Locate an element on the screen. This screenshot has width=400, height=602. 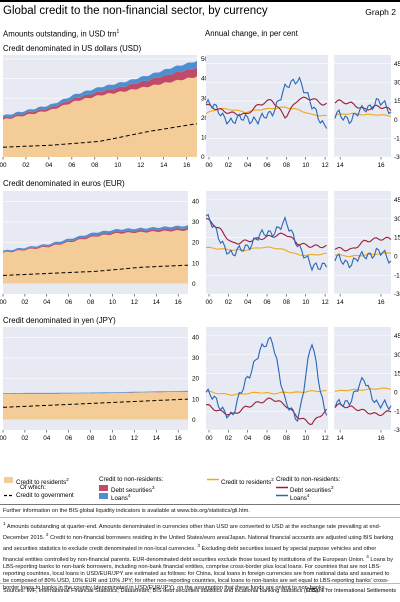
right-xtick-1-4: 08 is located at coordinates (287, 302).